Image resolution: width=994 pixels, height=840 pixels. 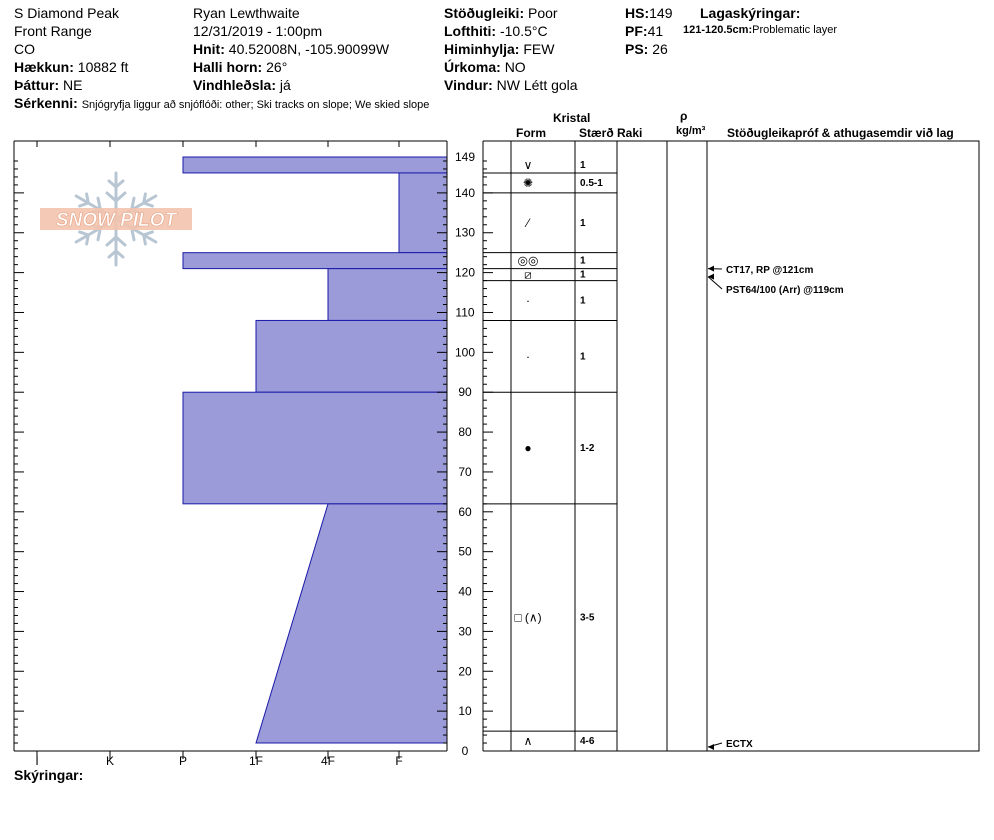 What do you see at coordinates (527, 617) in the screenshot?
I see `grain-form-symbol: □ (∧)` at bounding box center [527, 617].